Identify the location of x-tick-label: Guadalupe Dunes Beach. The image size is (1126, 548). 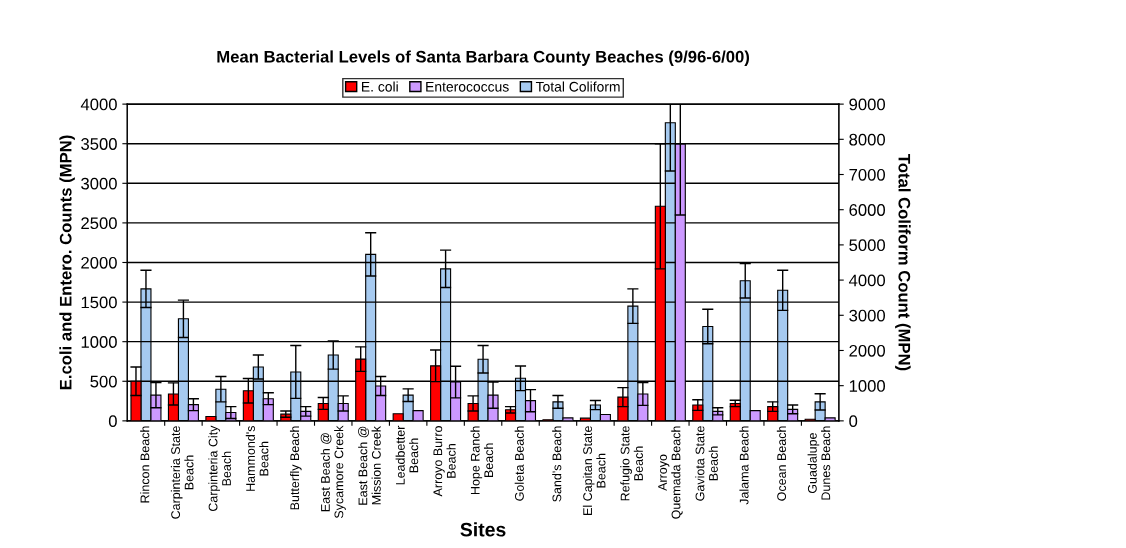
(819, 463).